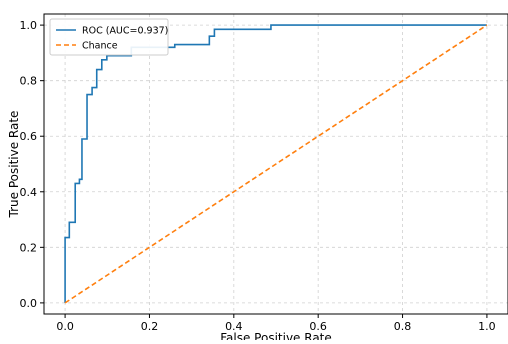  What do you see at coordinates (29, 303) in the screenshot?
I see `y-tick-label: 0.0` at bounding box center [29, 303].